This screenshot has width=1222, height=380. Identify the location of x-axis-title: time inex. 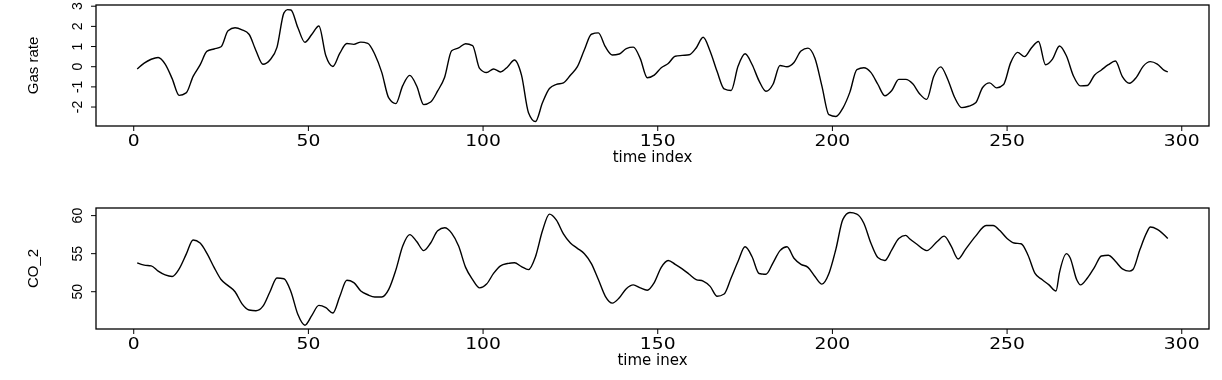
(652, 360).